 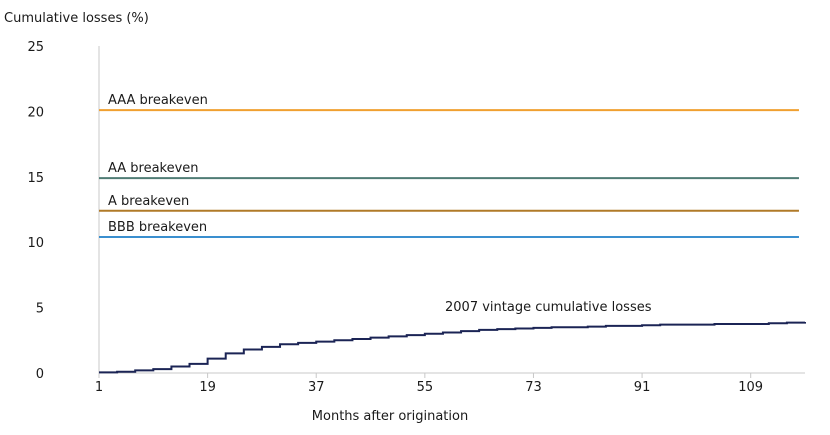 I want to click on y-axis-title: Cumulative losses (%), so click(x=76, y=18).